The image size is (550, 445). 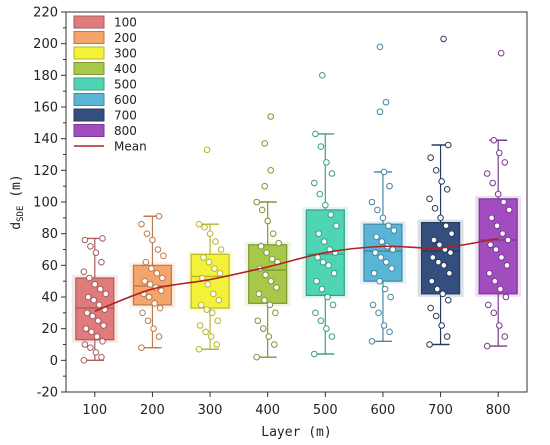 I want to click on y-tick-label: 80, so click(x=49, y=234).